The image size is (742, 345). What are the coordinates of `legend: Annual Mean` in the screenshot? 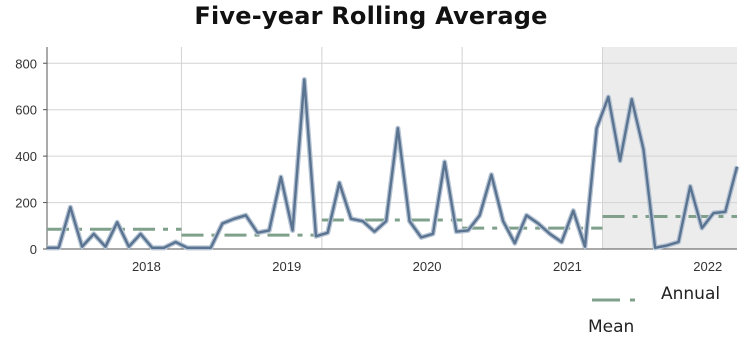 It's located at (663, 313).